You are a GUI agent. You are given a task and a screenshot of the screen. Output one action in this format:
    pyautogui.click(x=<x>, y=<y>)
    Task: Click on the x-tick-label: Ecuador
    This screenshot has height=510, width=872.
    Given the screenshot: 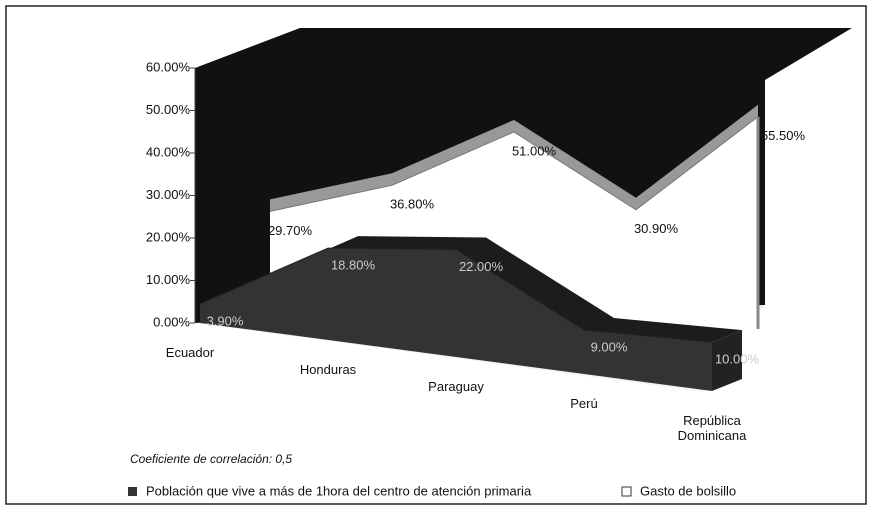 What is the action you would take?
    pyautogui.click(x=190, y=352)
    